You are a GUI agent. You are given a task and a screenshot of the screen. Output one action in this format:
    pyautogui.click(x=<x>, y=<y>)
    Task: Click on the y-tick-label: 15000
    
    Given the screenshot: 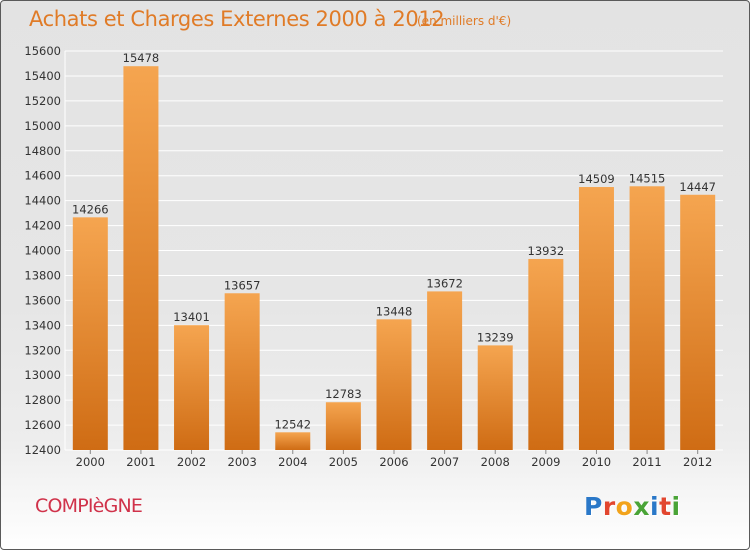 What is the action you would take?
    pyautogui.click(x=42, y=126)
    